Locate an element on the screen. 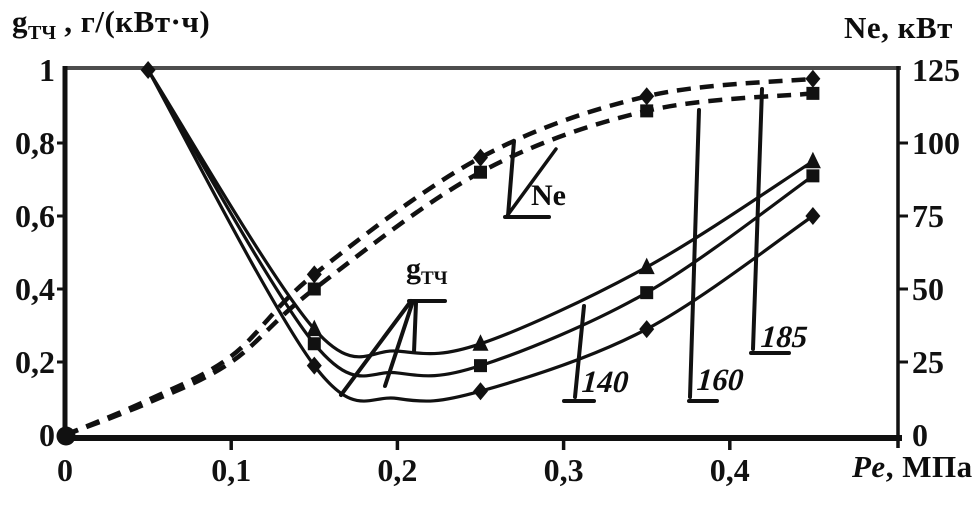 The height and width of the screenshot is (507, 980). y-left-tick-label: 0 is located at coordinates (47, 435).